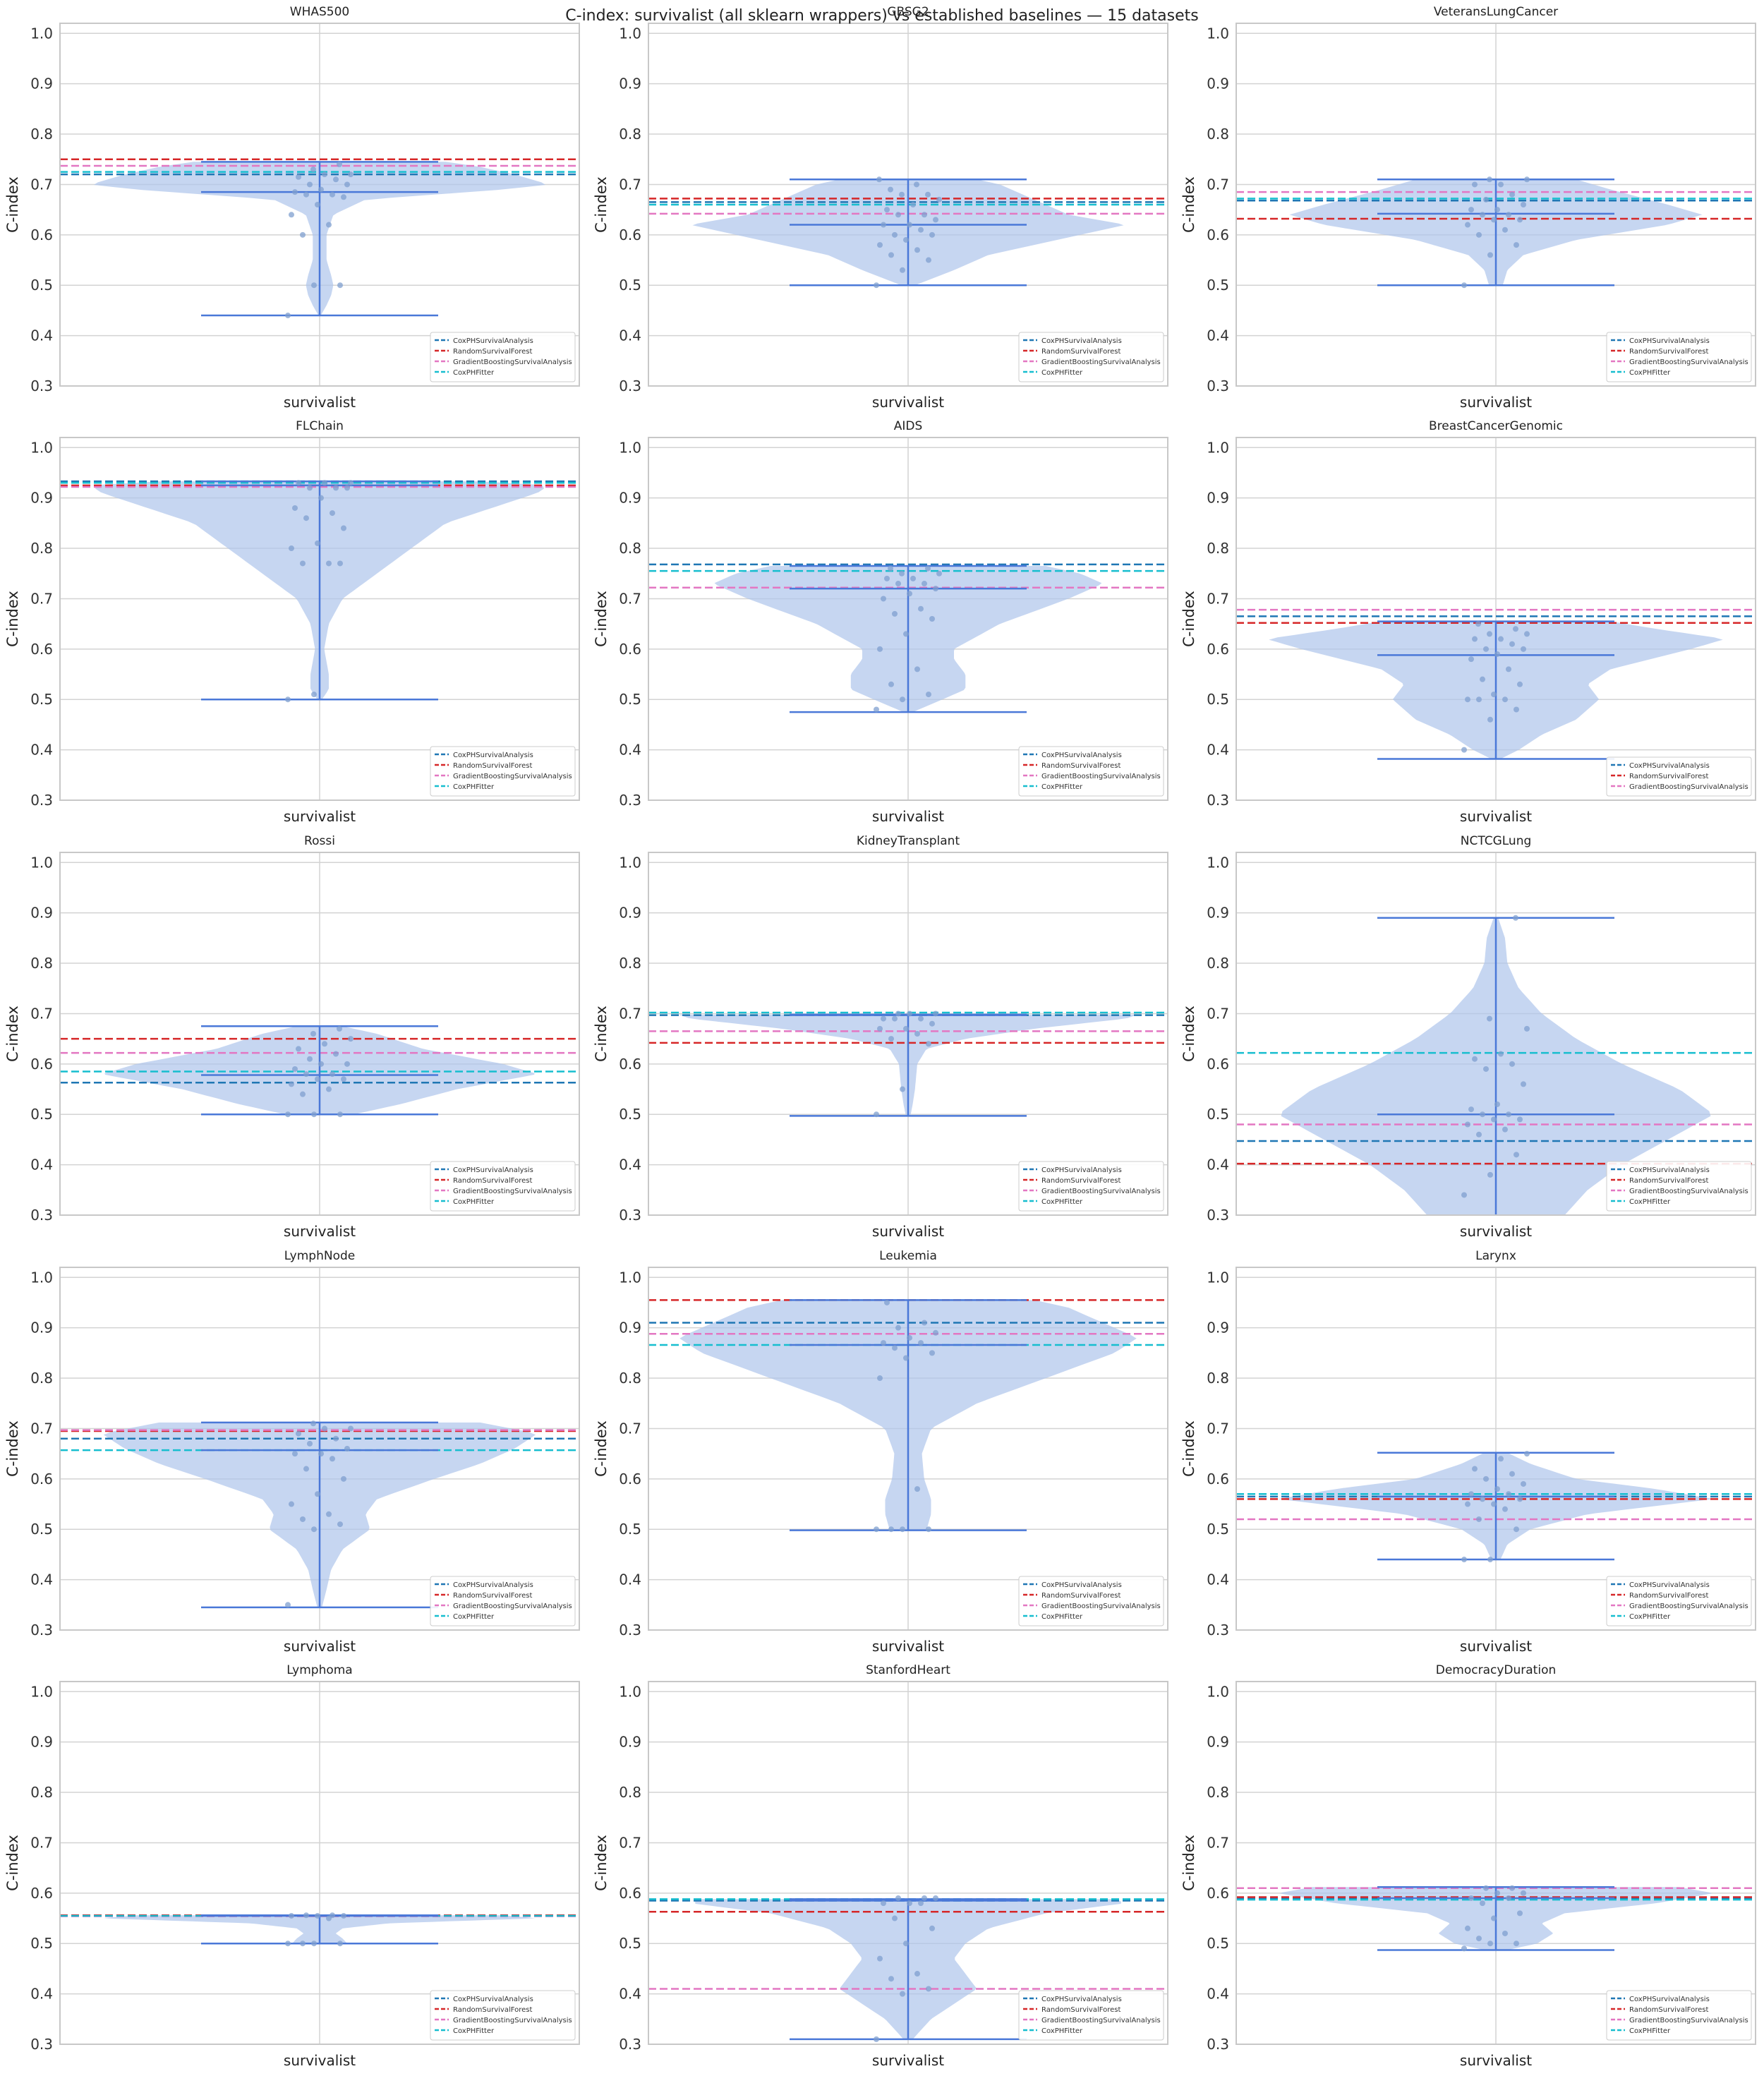 The height and width of the screenshot is (2076, 1764). What do you see at coordinates (908, 1064) in the screenshot?
I see `plot-area` at bounding box center [908, 1064].